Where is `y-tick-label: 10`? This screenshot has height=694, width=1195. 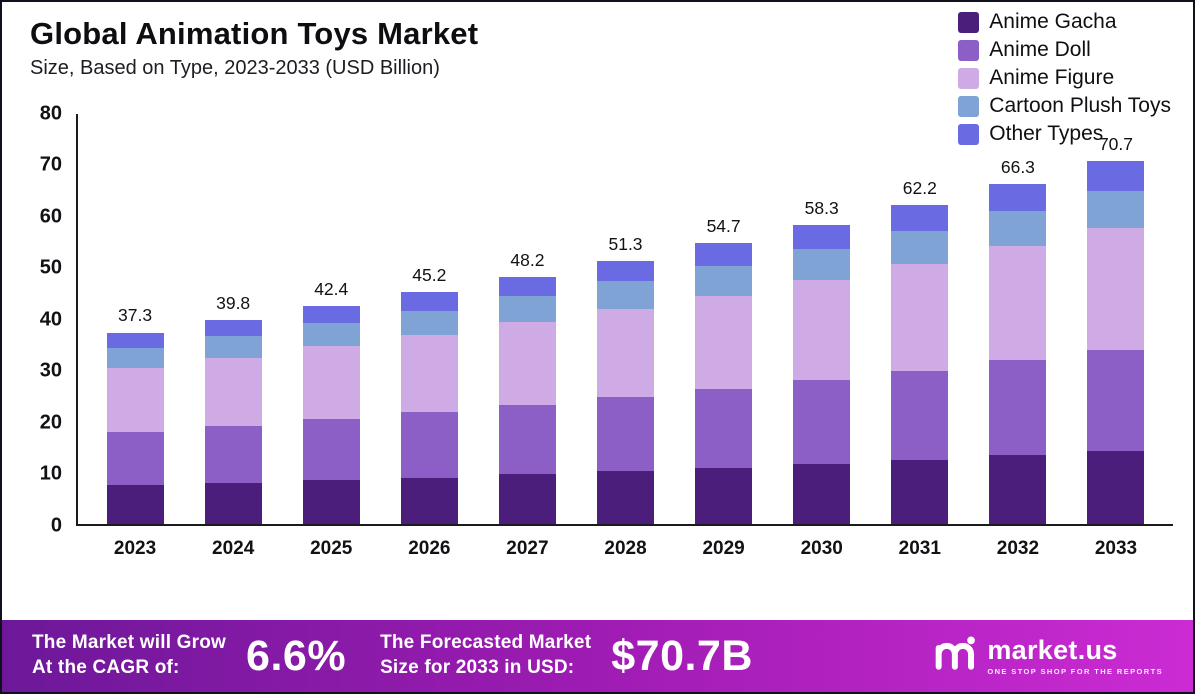 y-tick-label: 10 is located at coordinates (50, 473).